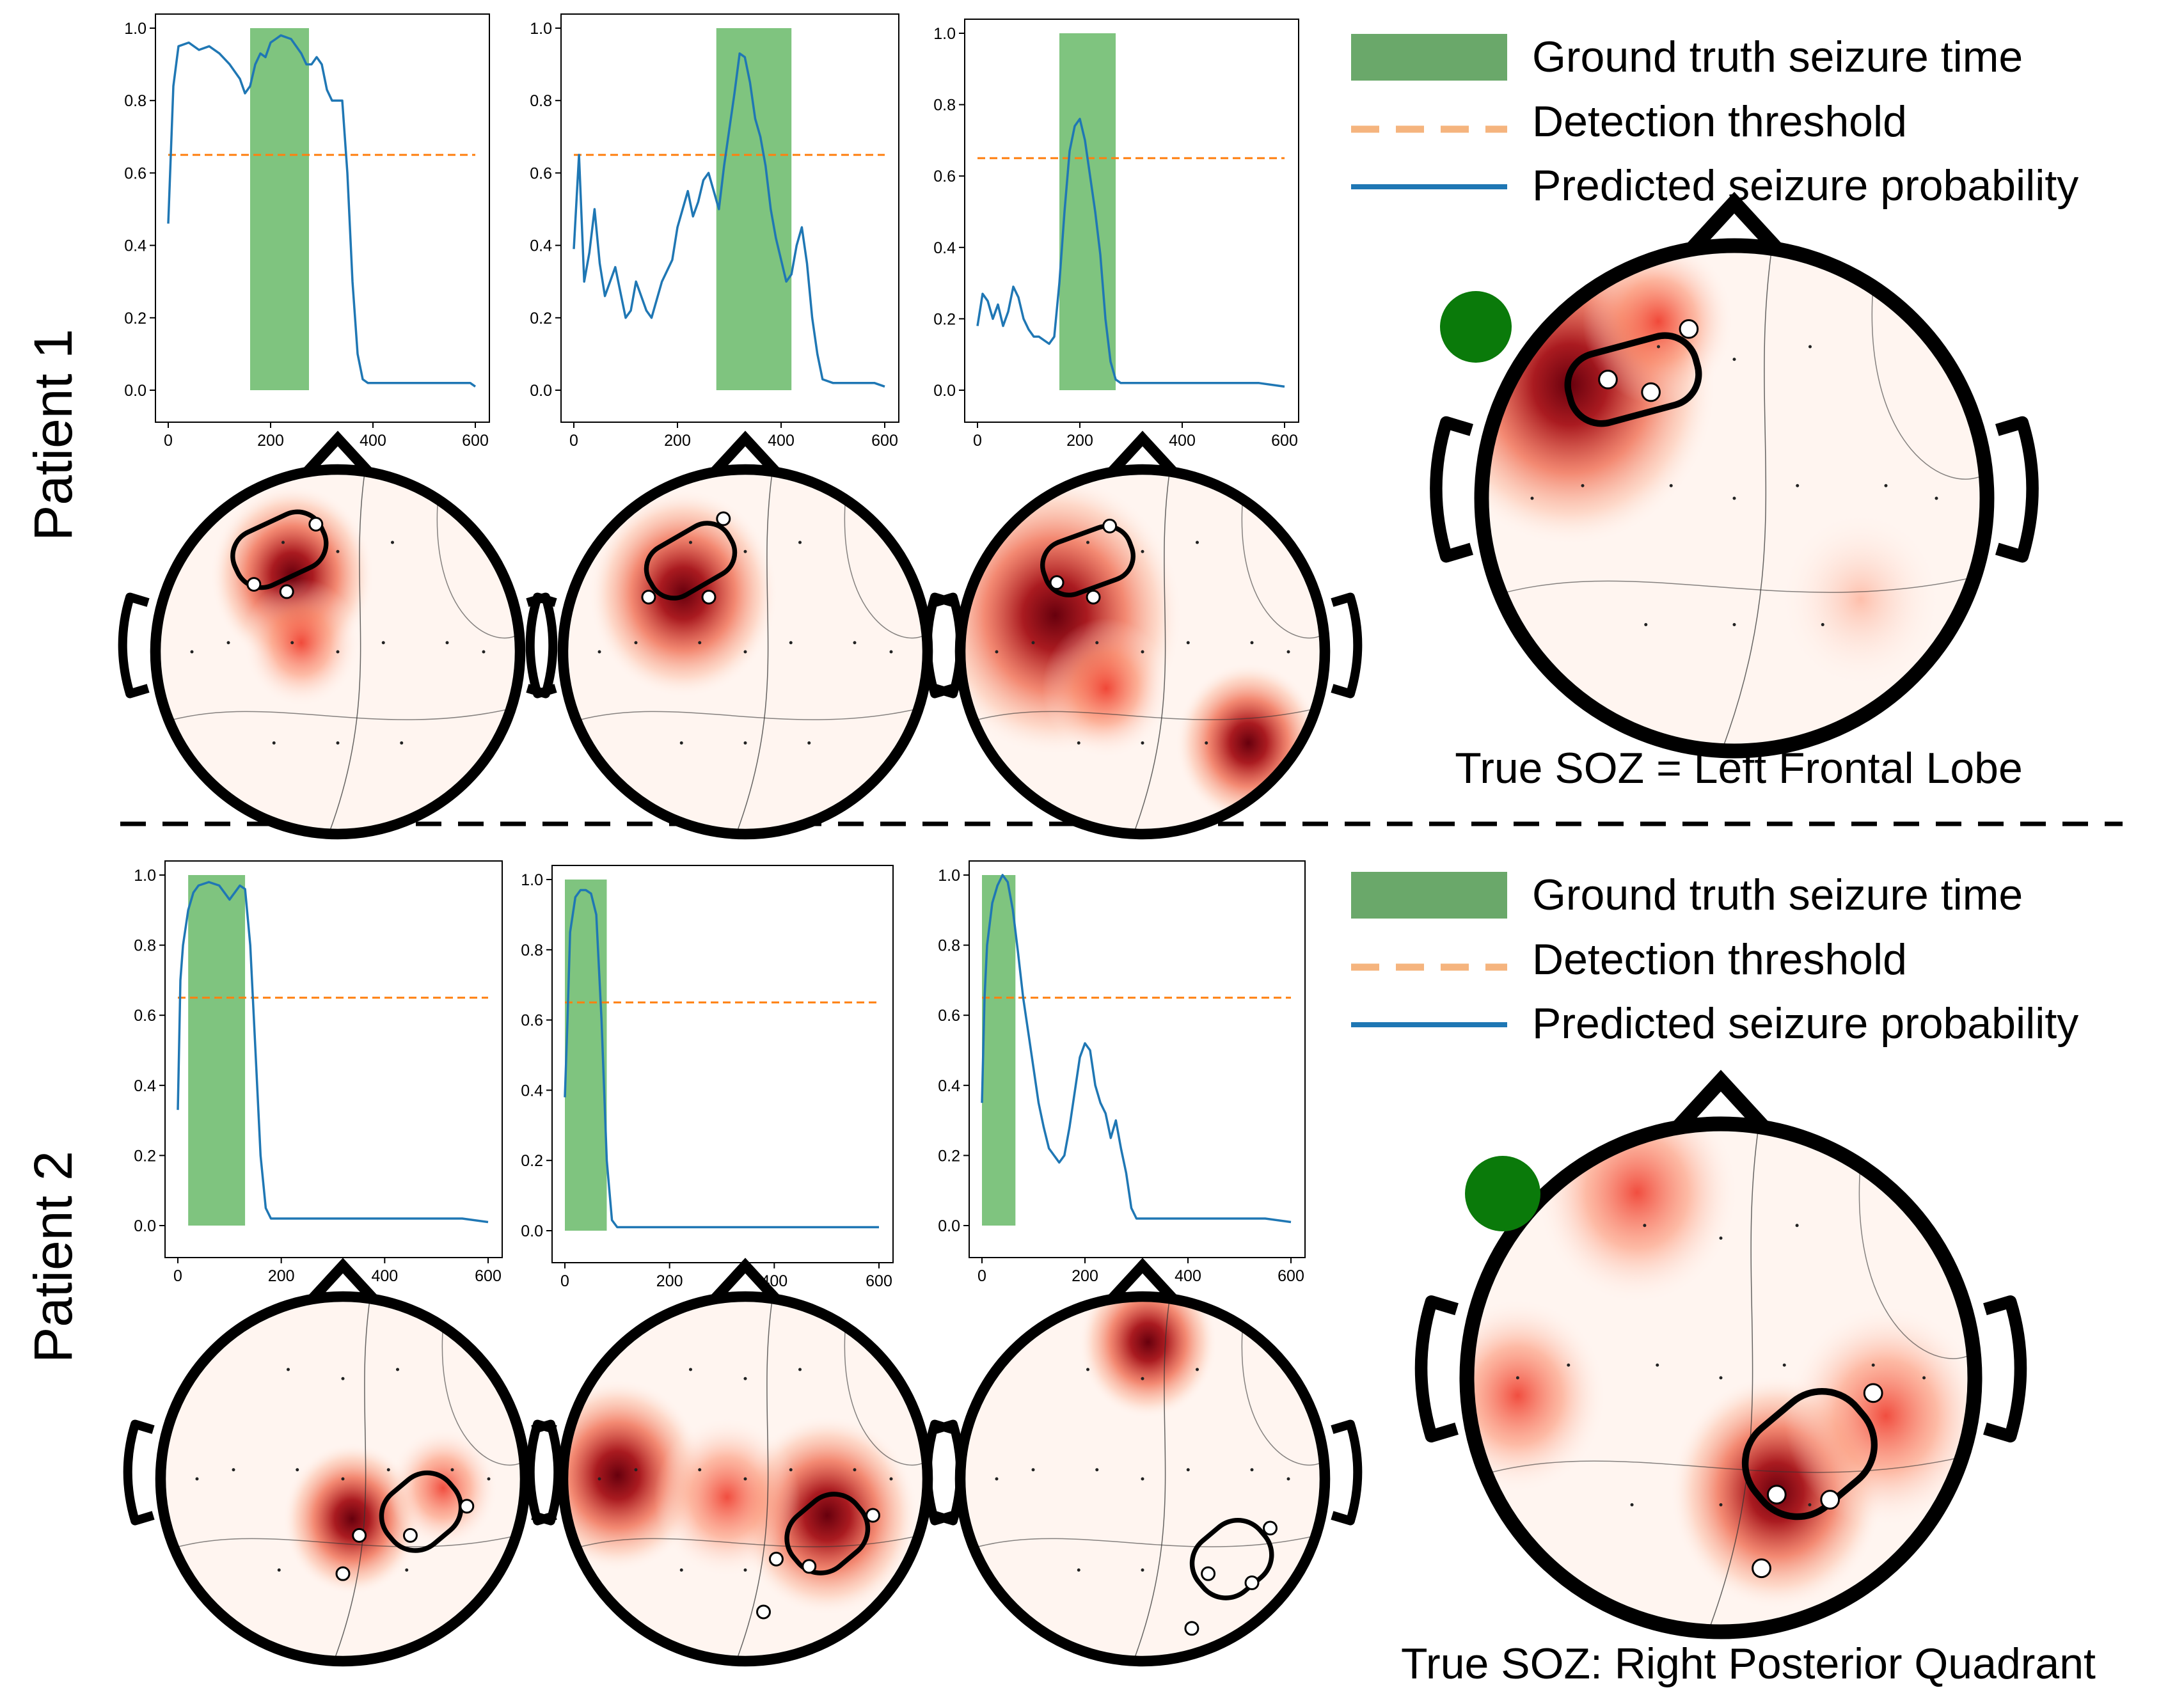 The width and height of the screenshot is (2184, 1697). What do you see at coordinates (1291, 1276) in the screenshot?
I see `x-tick-label: 600` at bounding box center [1291, 1276].